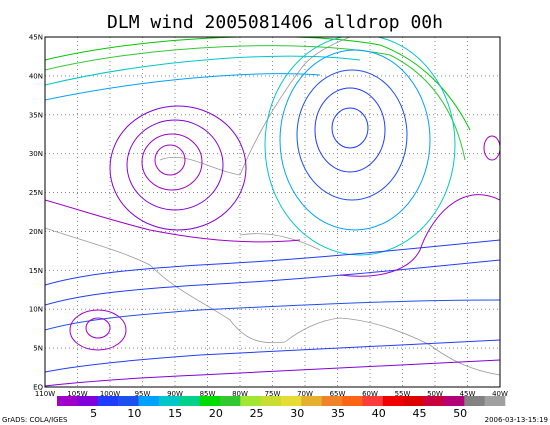  I want to click on lon-label: 55W, so click(403, 394).